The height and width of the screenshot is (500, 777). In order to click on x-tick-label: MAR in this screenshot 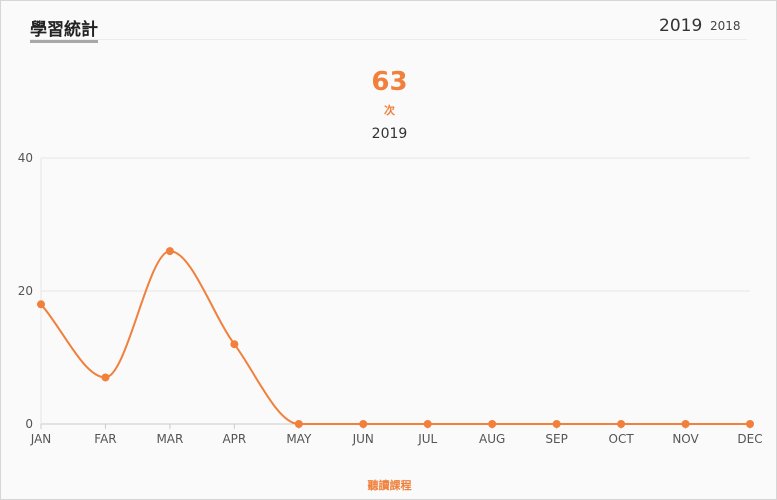, I will do `click(169, 439)`.